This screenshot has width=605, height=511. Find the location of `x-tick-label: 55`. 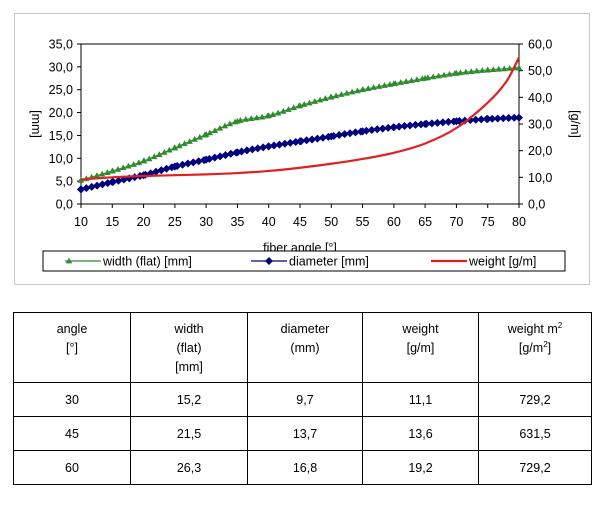

x-tick-label: 55 is located at coordinates (363, 222).